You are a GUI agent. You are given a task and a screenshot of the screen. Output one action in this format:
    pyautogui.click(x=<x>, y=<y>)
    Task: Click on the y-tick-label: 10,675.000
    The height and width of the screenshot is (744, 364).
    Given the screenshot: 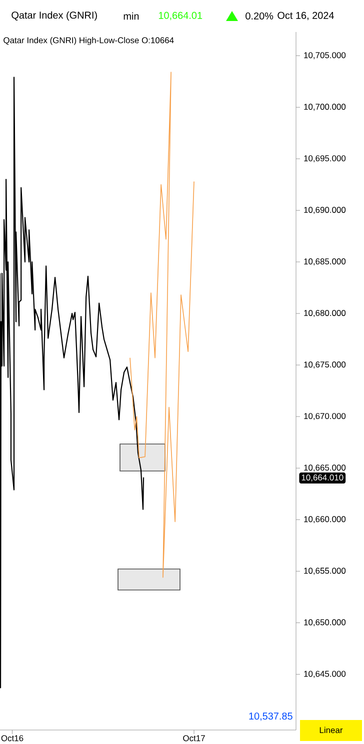 What is the action you would take?
    pyautogui.click(x=325, y=365)
    